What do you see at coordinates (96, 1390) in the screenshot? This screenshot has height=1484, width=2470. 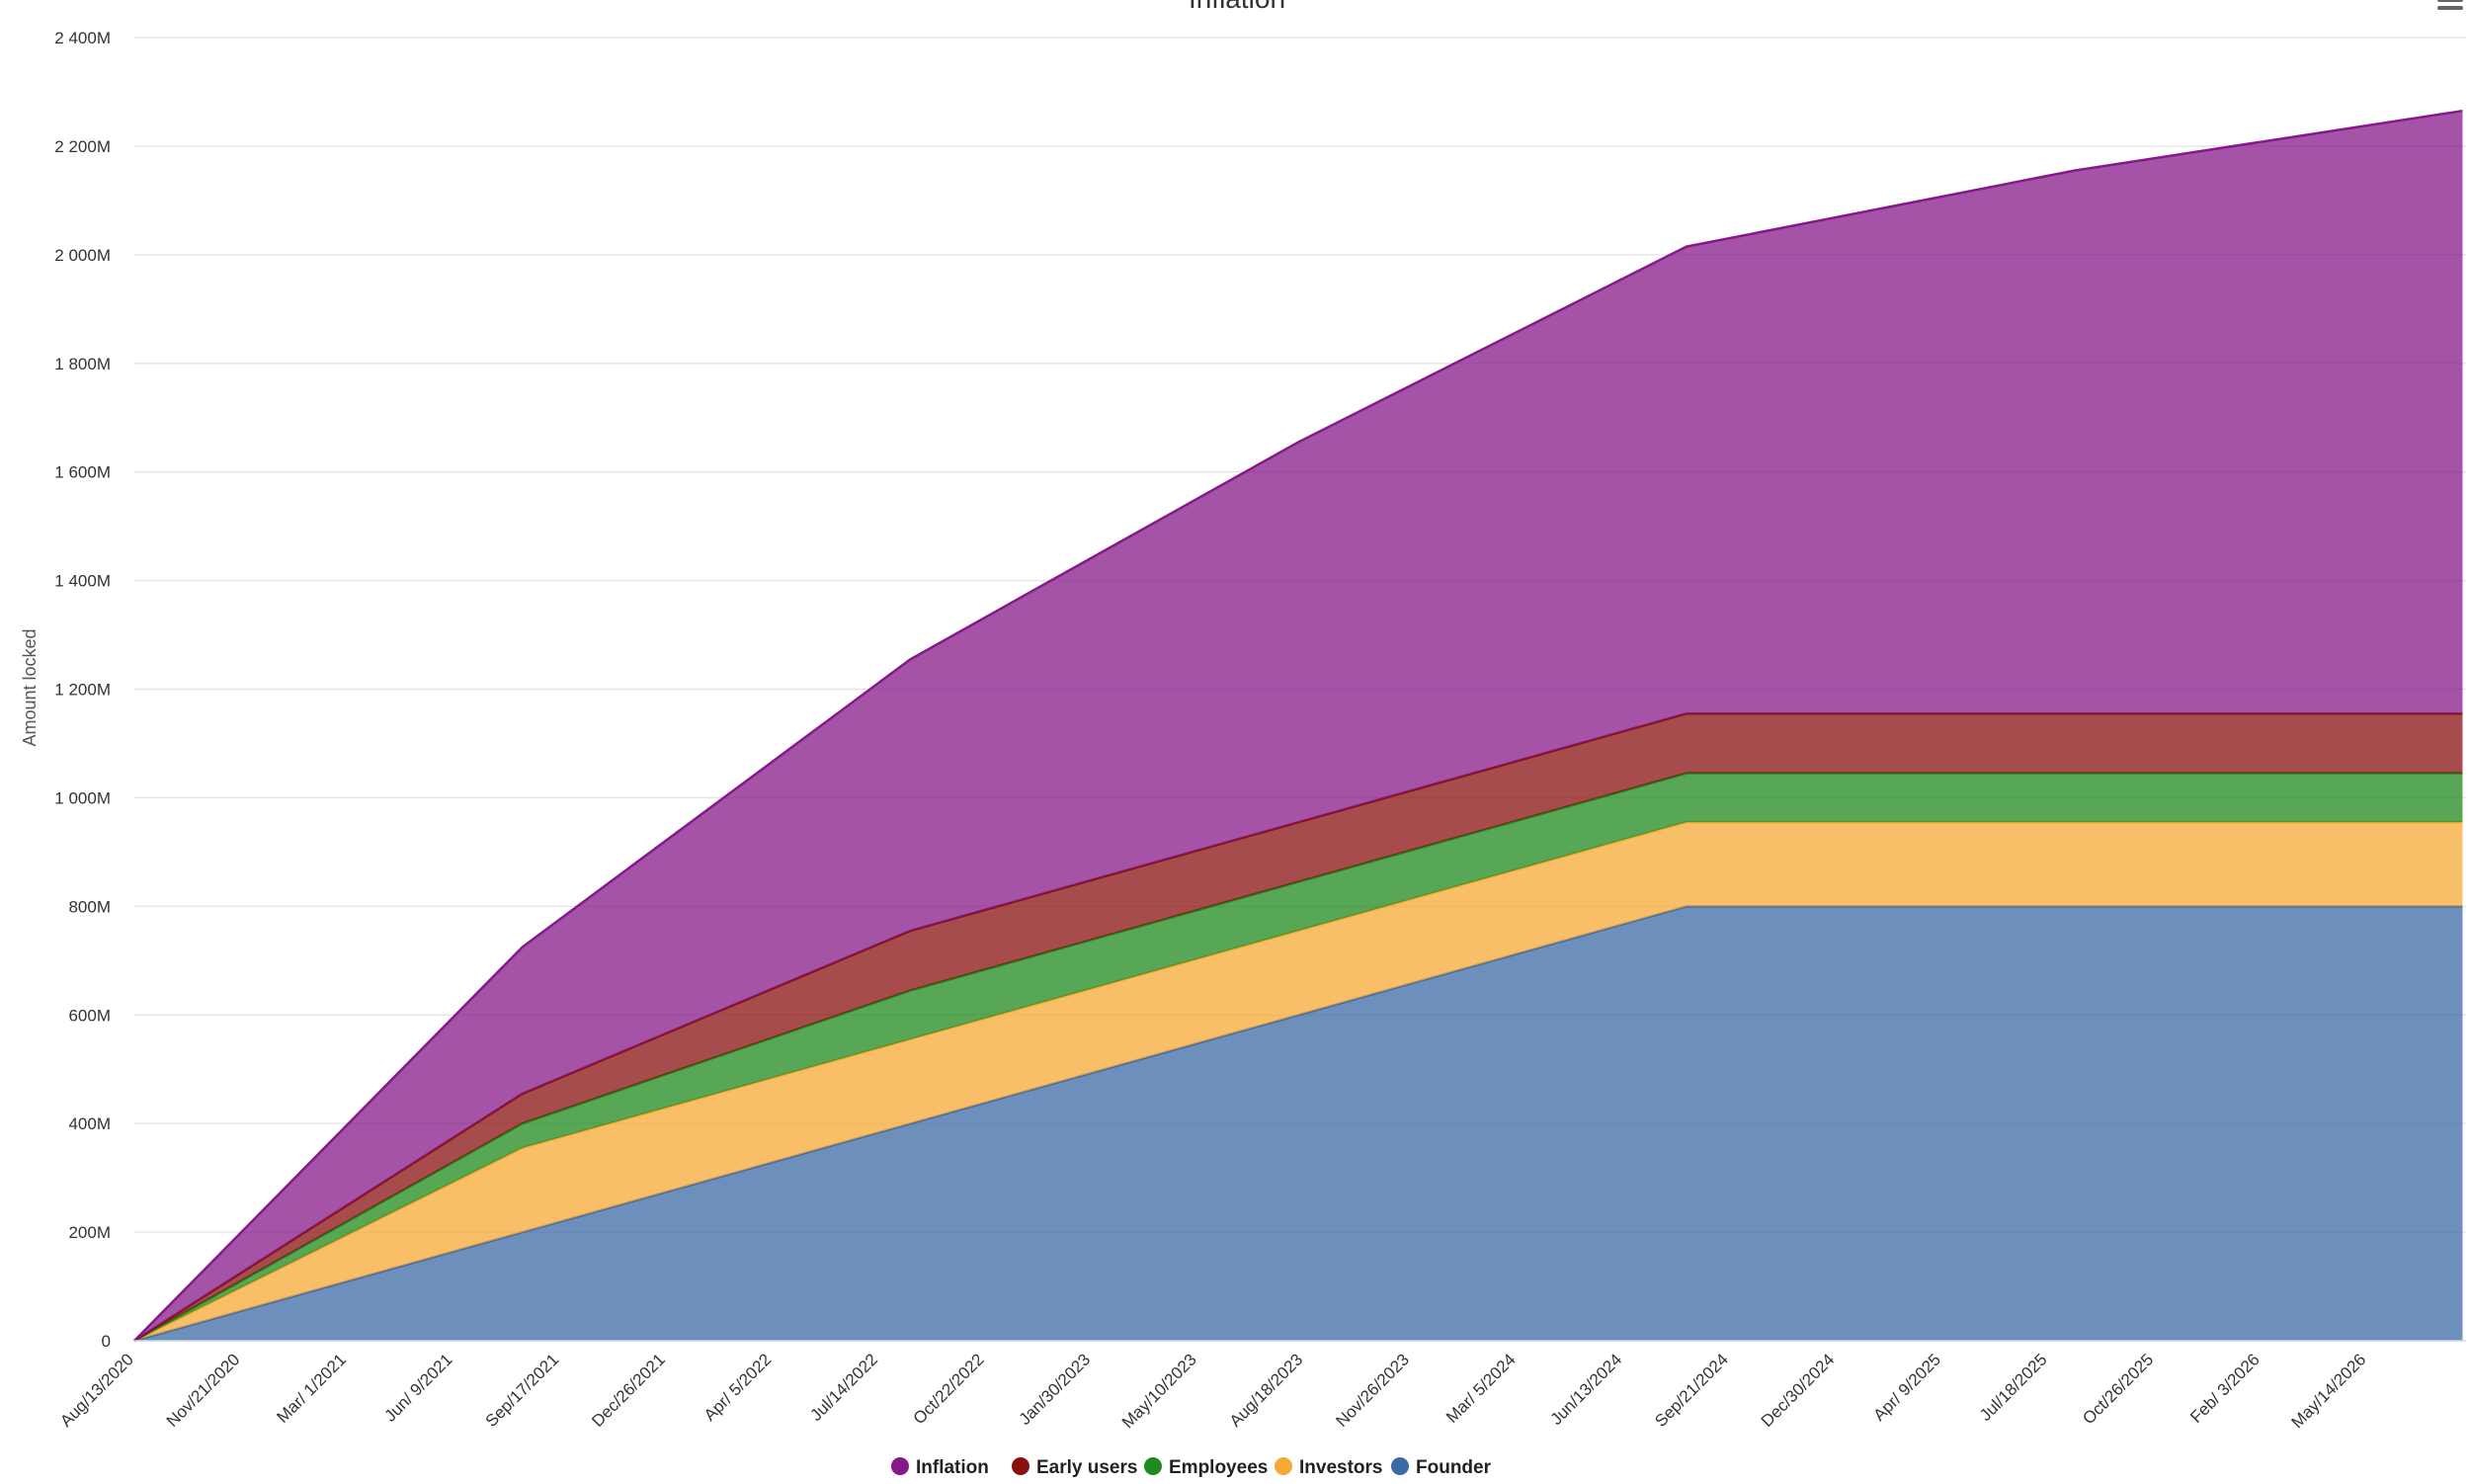 I see `x-tick-label: Aug/13/2020` at bounding box center [96, 1390].